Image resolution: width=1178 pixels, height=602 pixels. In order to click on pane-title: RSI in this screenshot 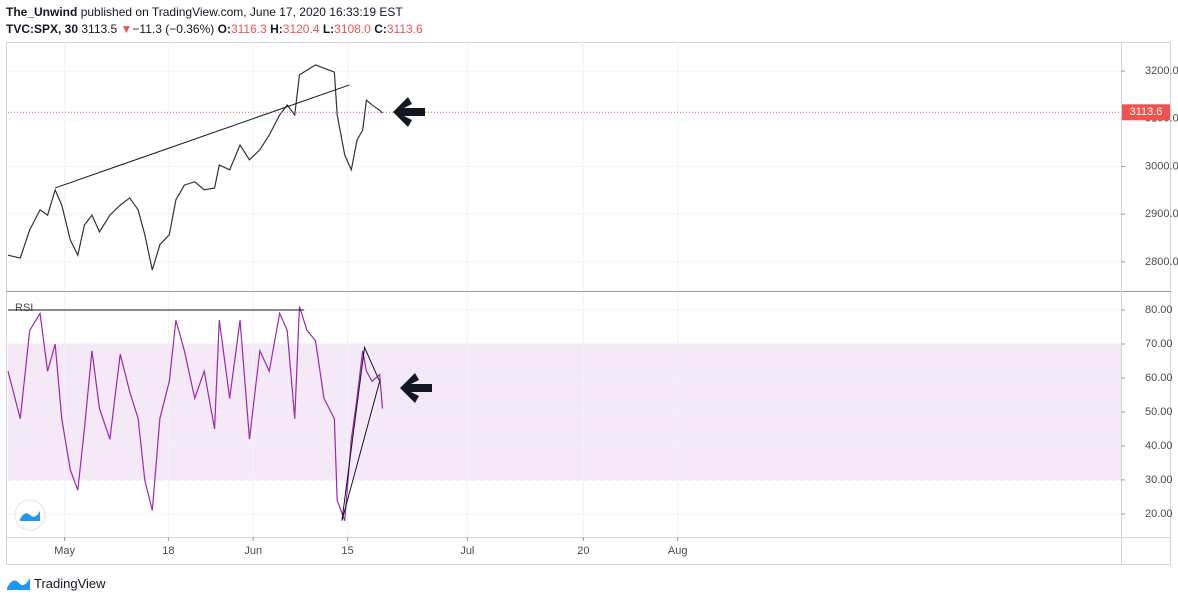, I will do `click(24, 308)`.